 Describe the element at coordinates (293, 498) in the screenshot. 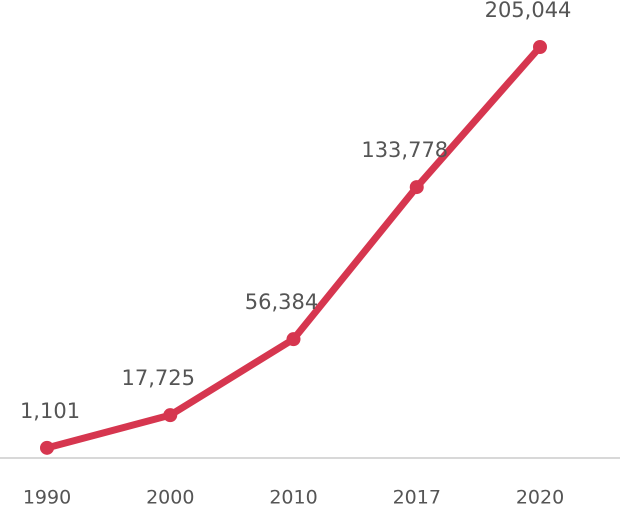

I see `x-tick-label: 2010` at that location.